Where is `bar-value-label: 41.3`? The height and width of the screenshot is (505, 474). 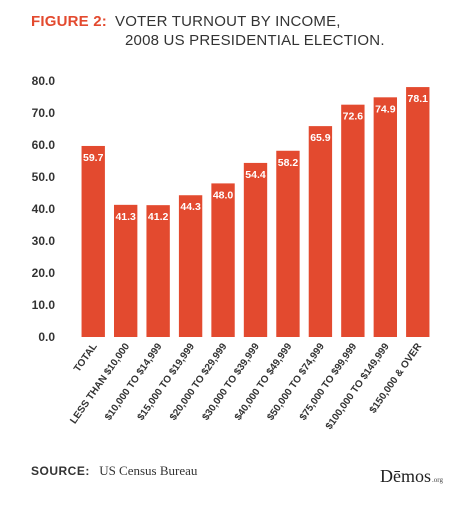
bar-value-label: 41.3 is located at coordinates (125, 217).